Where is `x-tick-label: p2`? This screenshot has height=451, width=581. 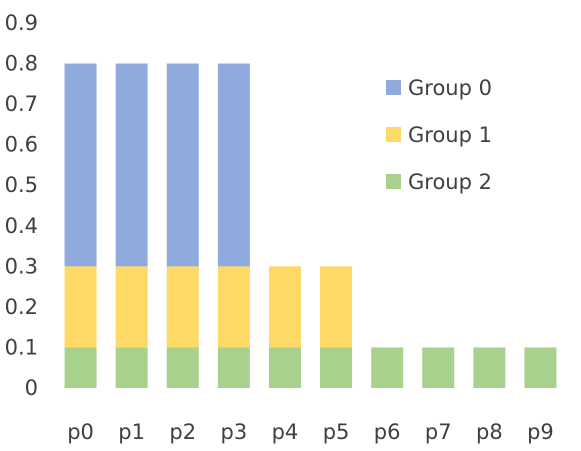
x-tick-label: p2 is located at coordinates (182, 432).